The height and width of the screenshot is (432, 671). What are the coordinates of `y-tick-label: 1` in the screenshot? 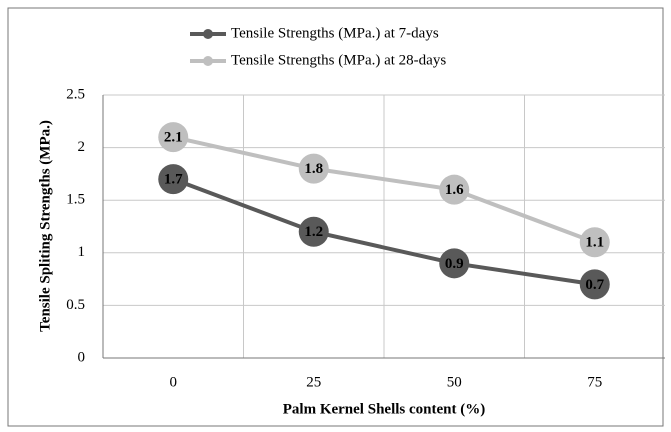 It's located at (82, 252).